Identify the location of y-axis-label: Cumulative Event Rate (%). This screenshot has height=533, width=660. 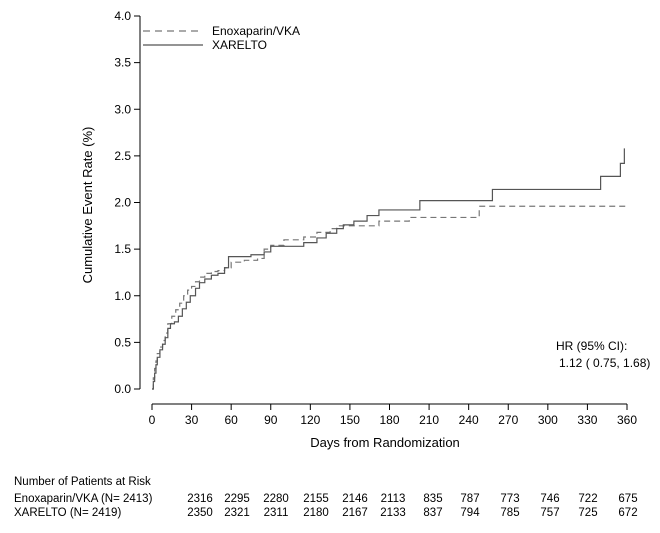
(87, 205).